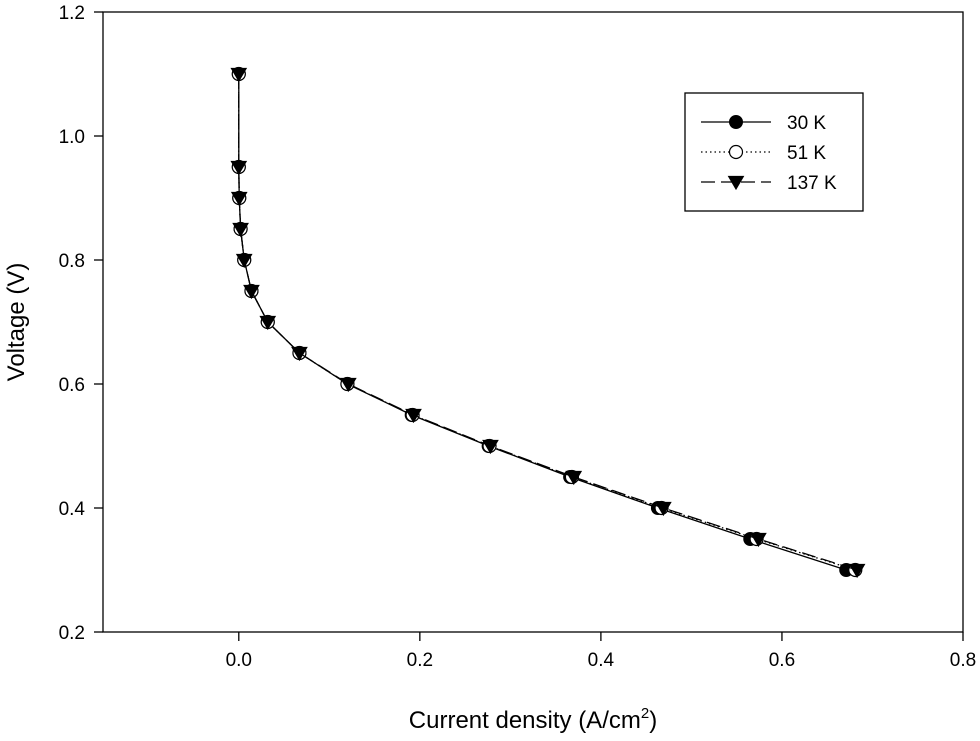 This screenshot has height=741, width=980. Describe the element at coordinates (420, 660) in the screenshot. I see `x-tick-label: 0.2` at that location.